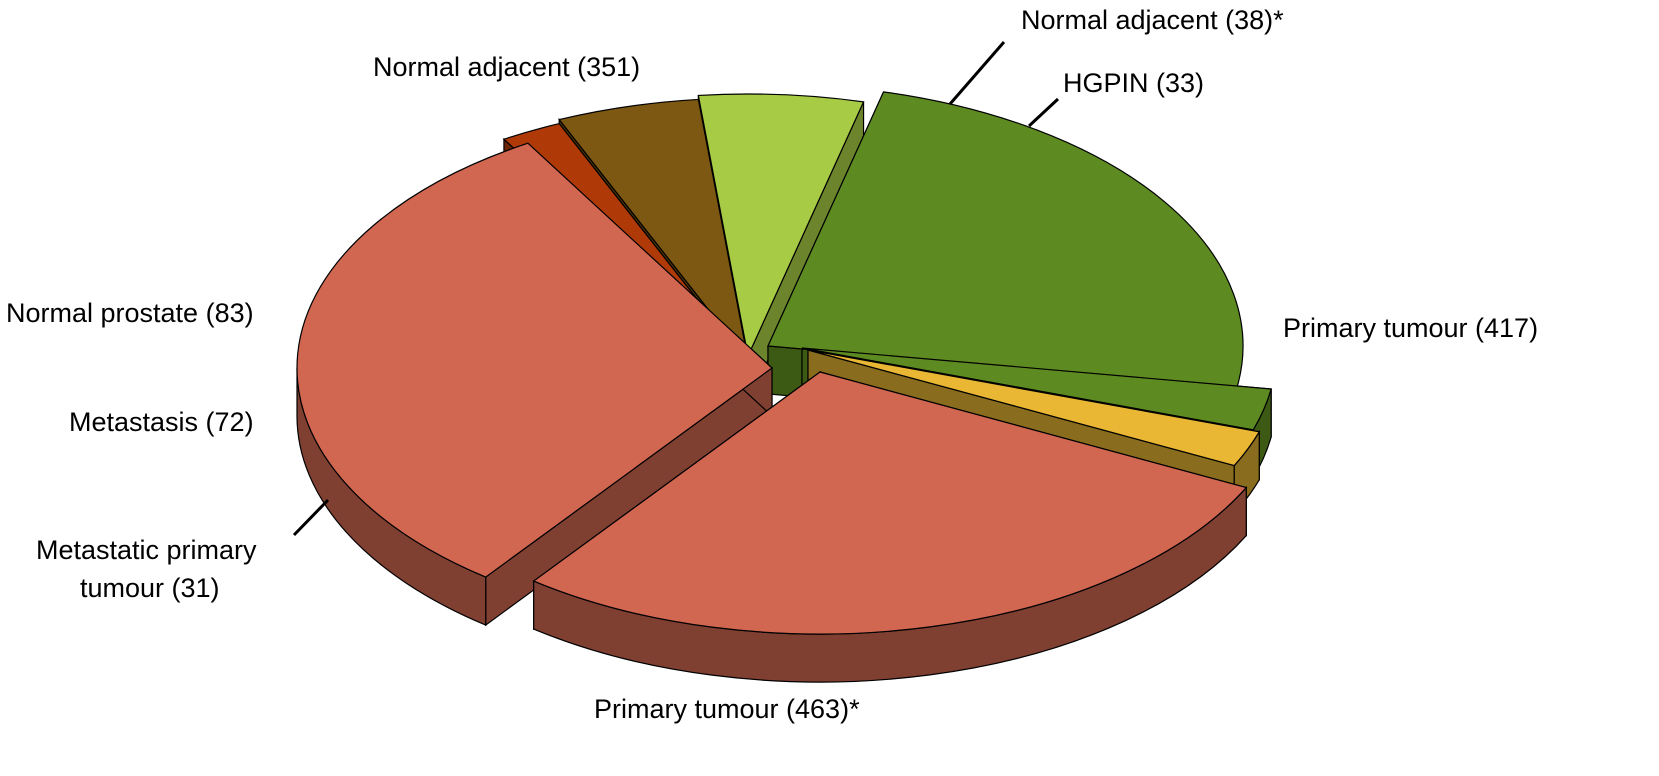  Describe the element at coordinates (506, 67) in the screenshot. I see `label-normal-adjacent-351: Normal adjacent (351)` at that location.